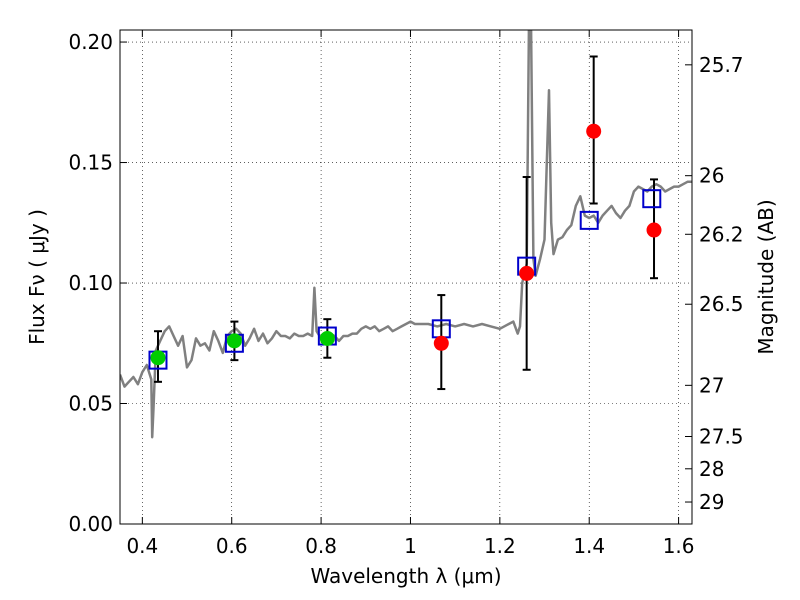 The width and height of the screenshot is (800, 600). Describe the element at coordinates (589, 546) in the screenshot. I see `x-tick-label: 1.4` at that location.